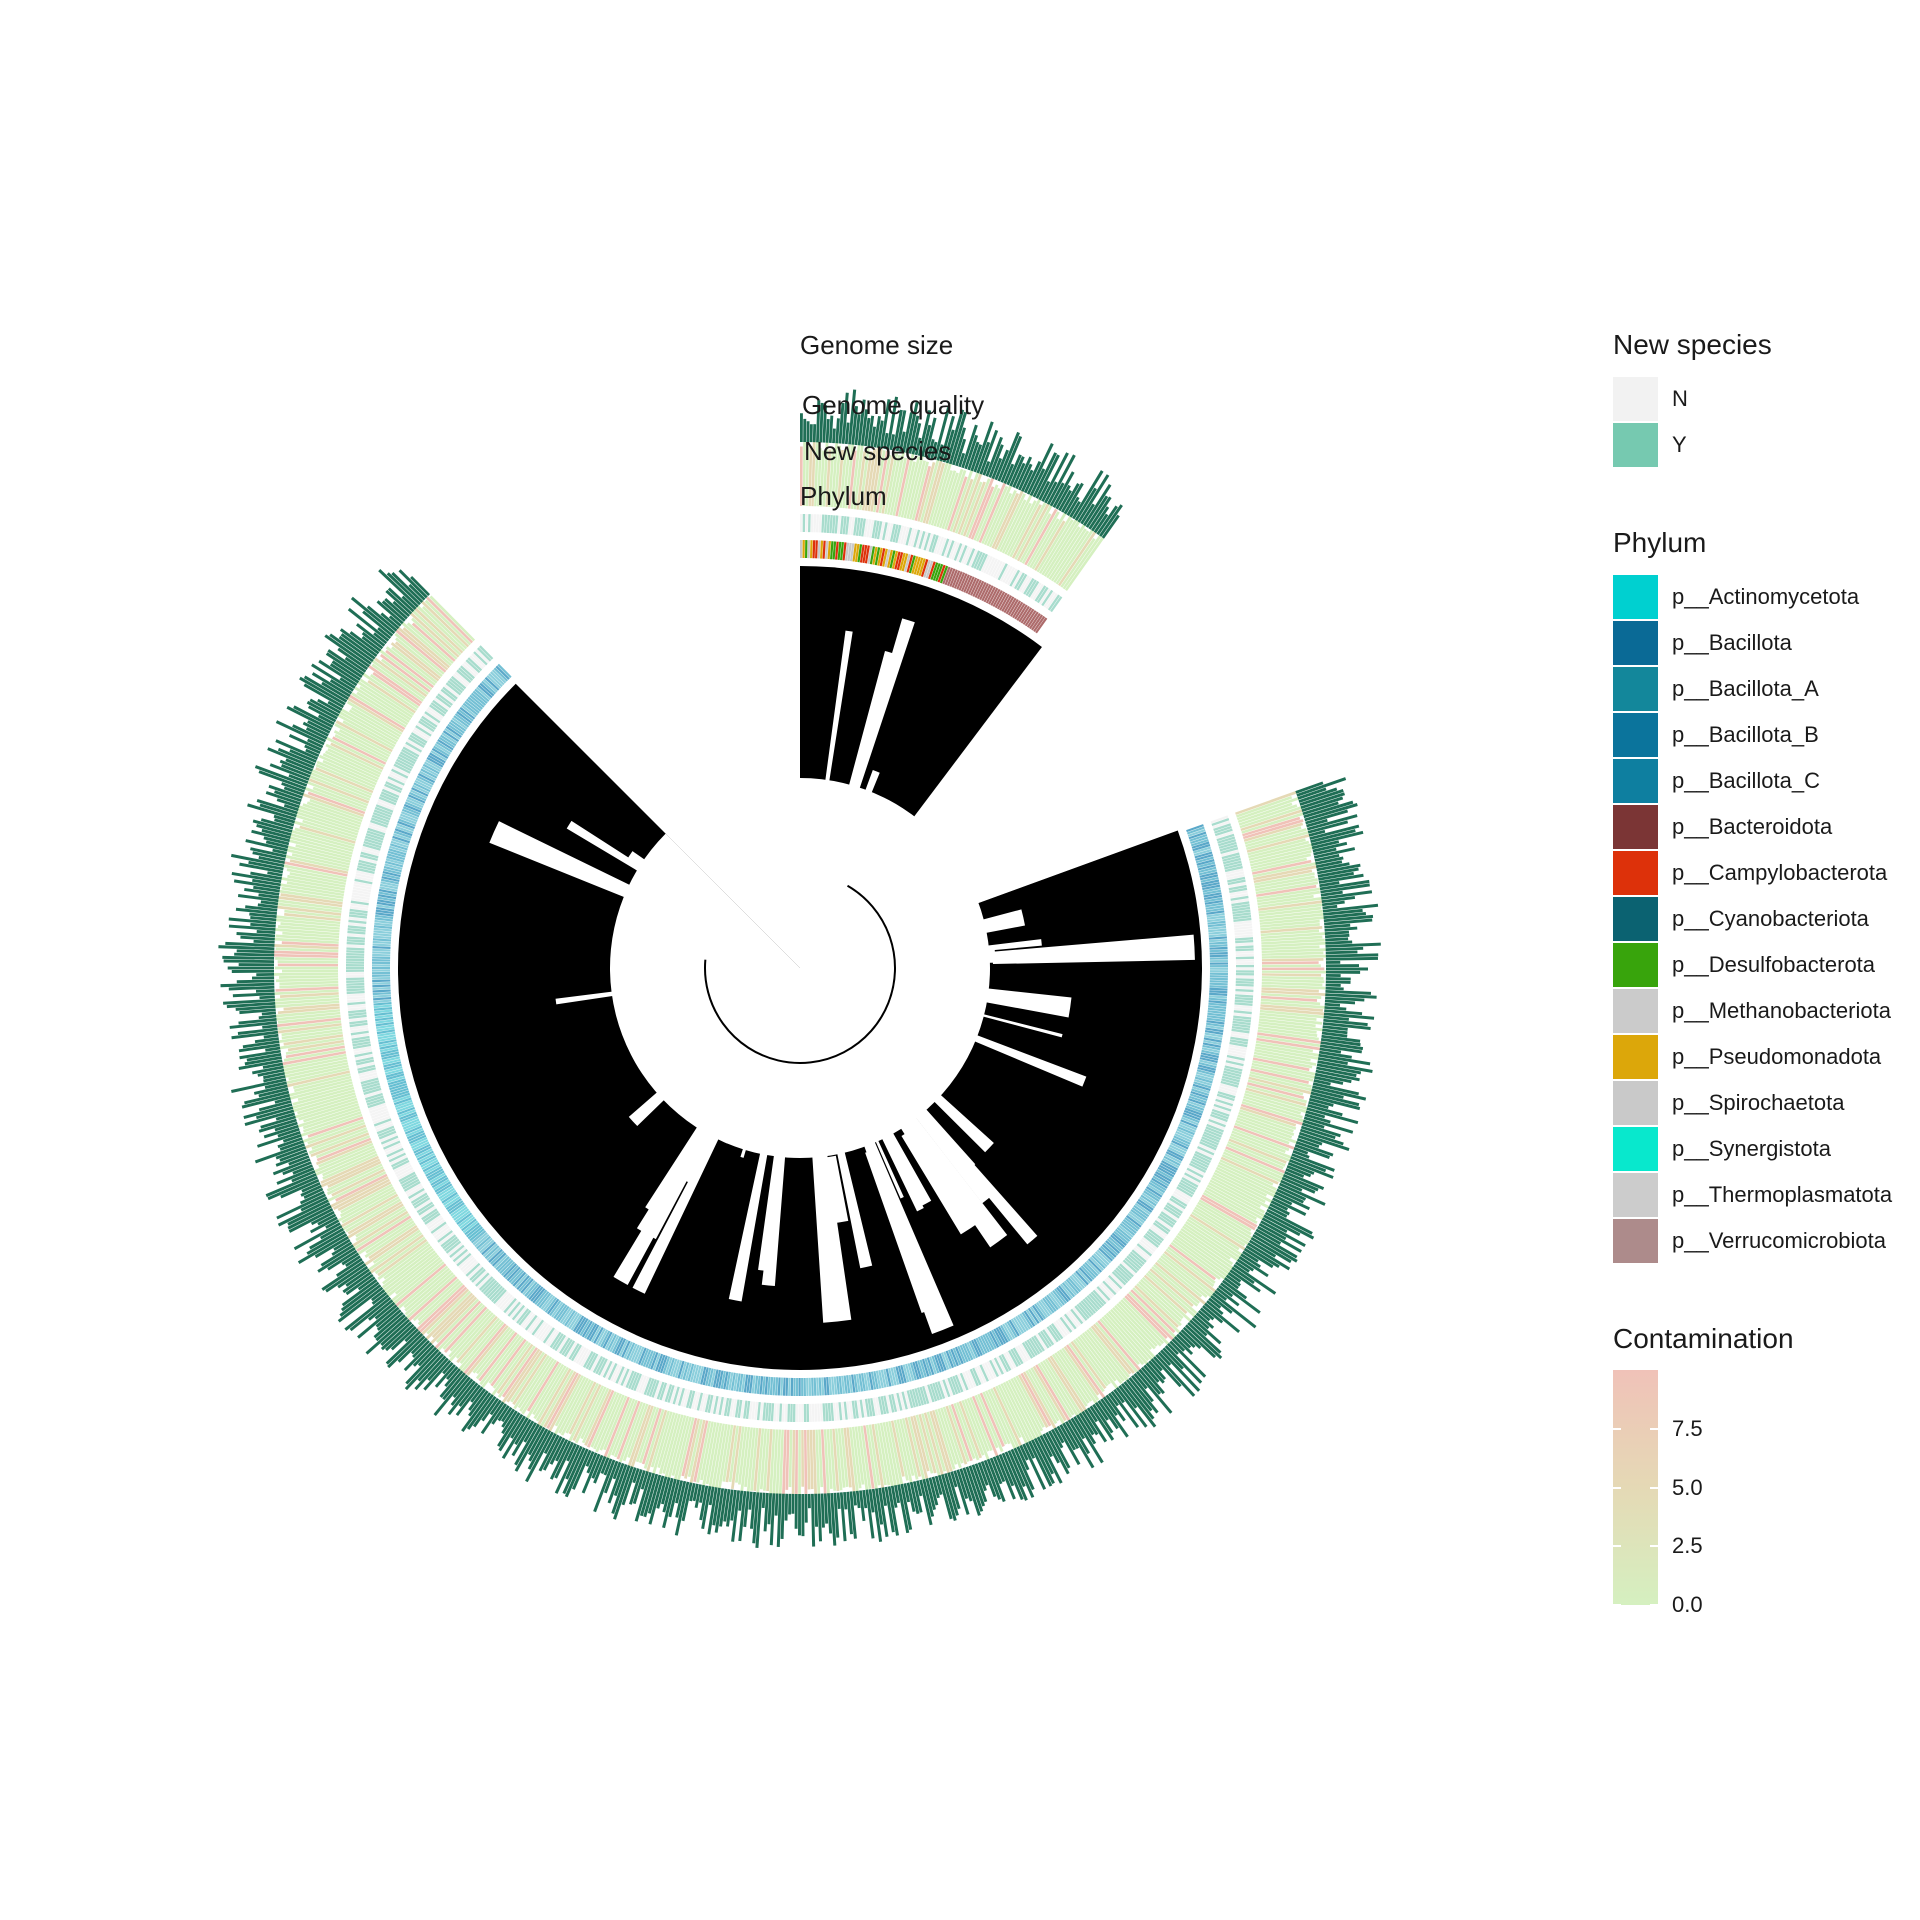  What do you see at coordinates (1654, 1487) in the screenshot?
I see `colorbar-tick-mark` at bounding box center [1654, 1487].